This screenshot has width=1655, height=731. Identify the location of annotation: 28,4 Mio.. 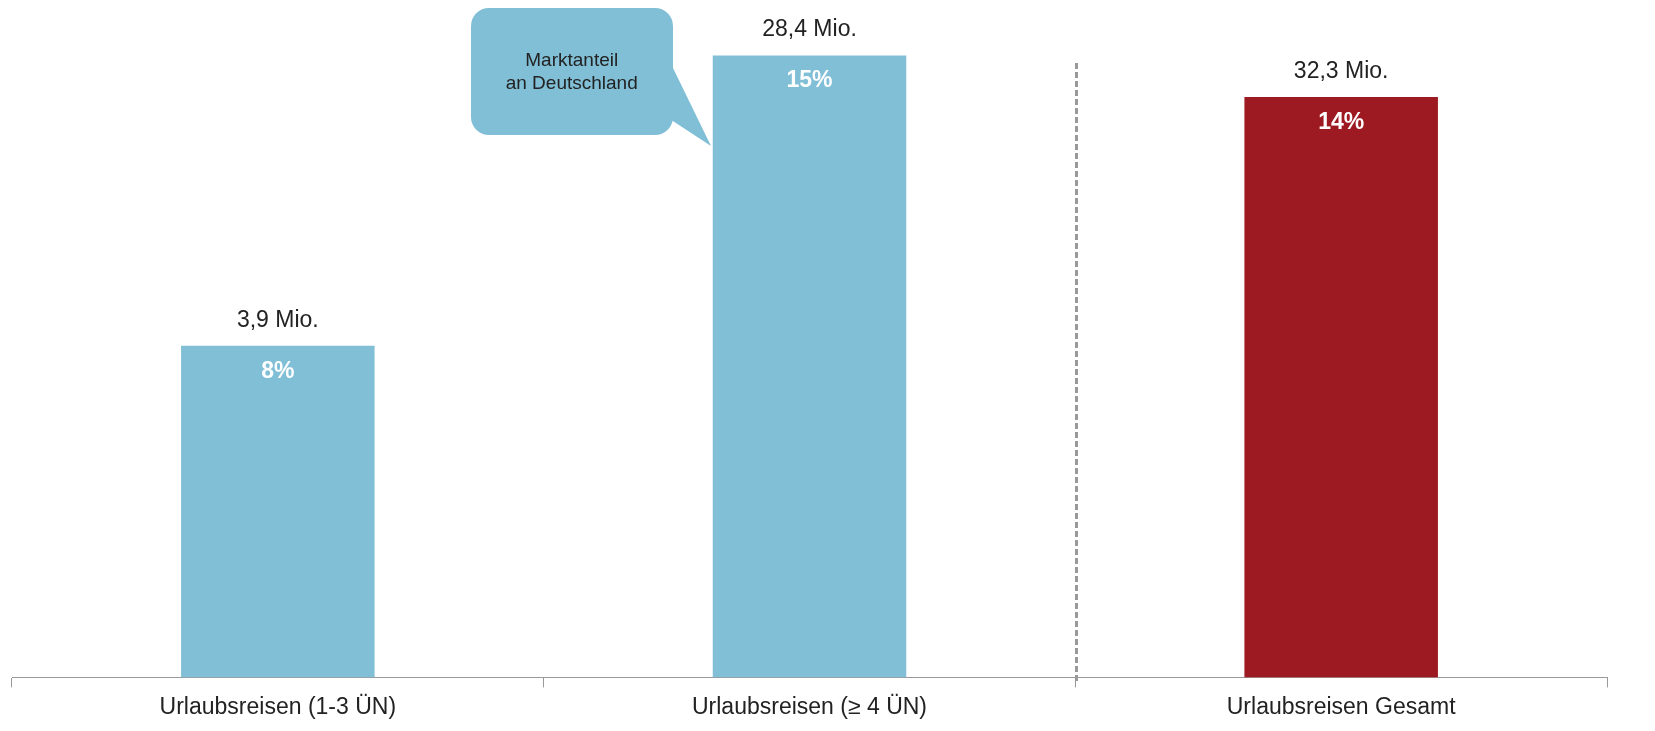
(809, 28).